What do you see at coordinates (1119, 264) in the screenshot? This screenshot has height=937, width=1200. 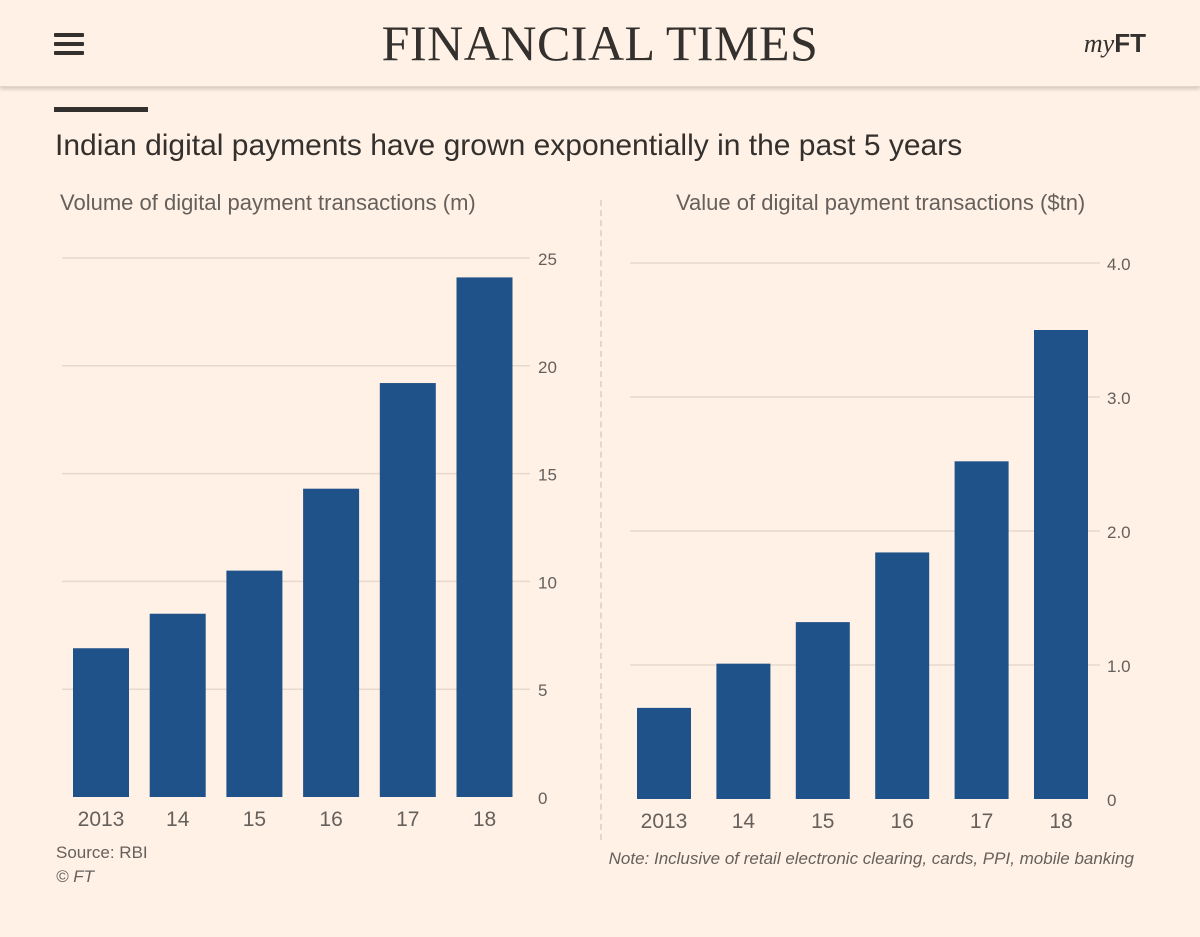 I see `y-tick-label: 4.0` at bounding box center [1119, 264].